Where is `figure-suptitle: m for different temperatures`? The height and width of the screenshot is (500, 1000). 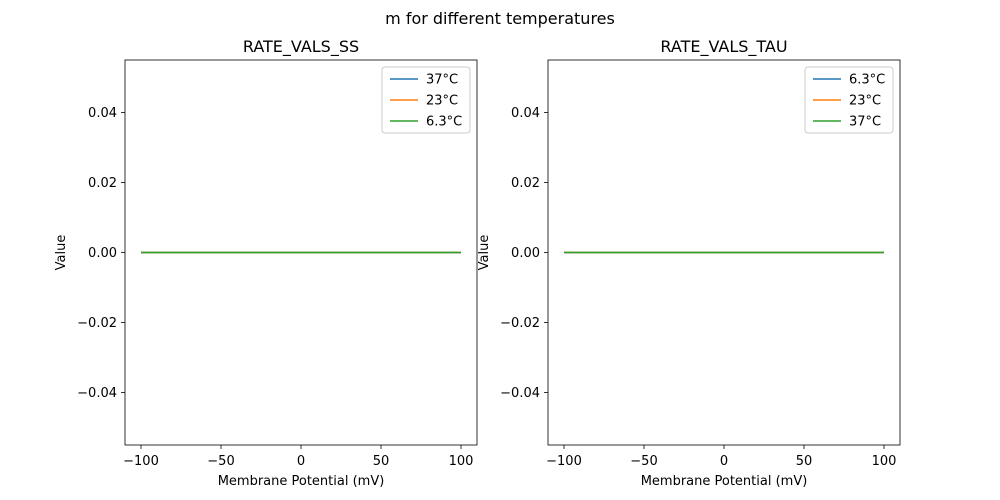
figure-suptitle: m for different temperatures is located at coordinates (500, 18).